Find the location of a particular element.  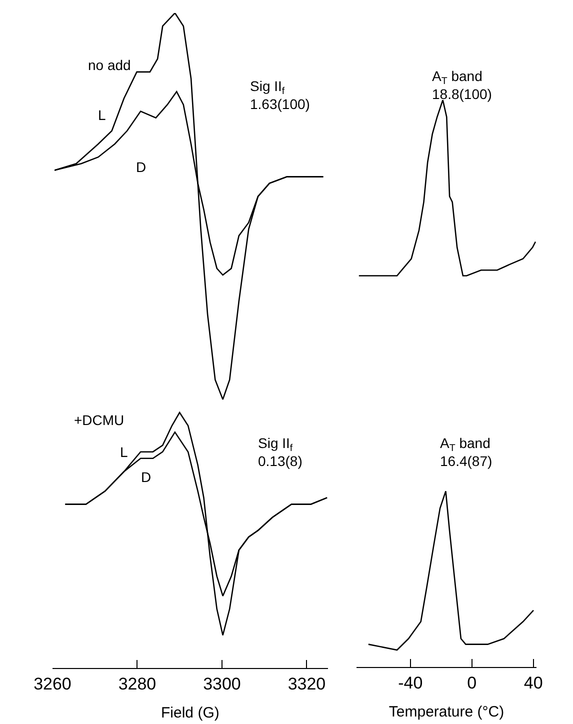

x-axis-title: Field (G) is located at coordinates (190, 713).